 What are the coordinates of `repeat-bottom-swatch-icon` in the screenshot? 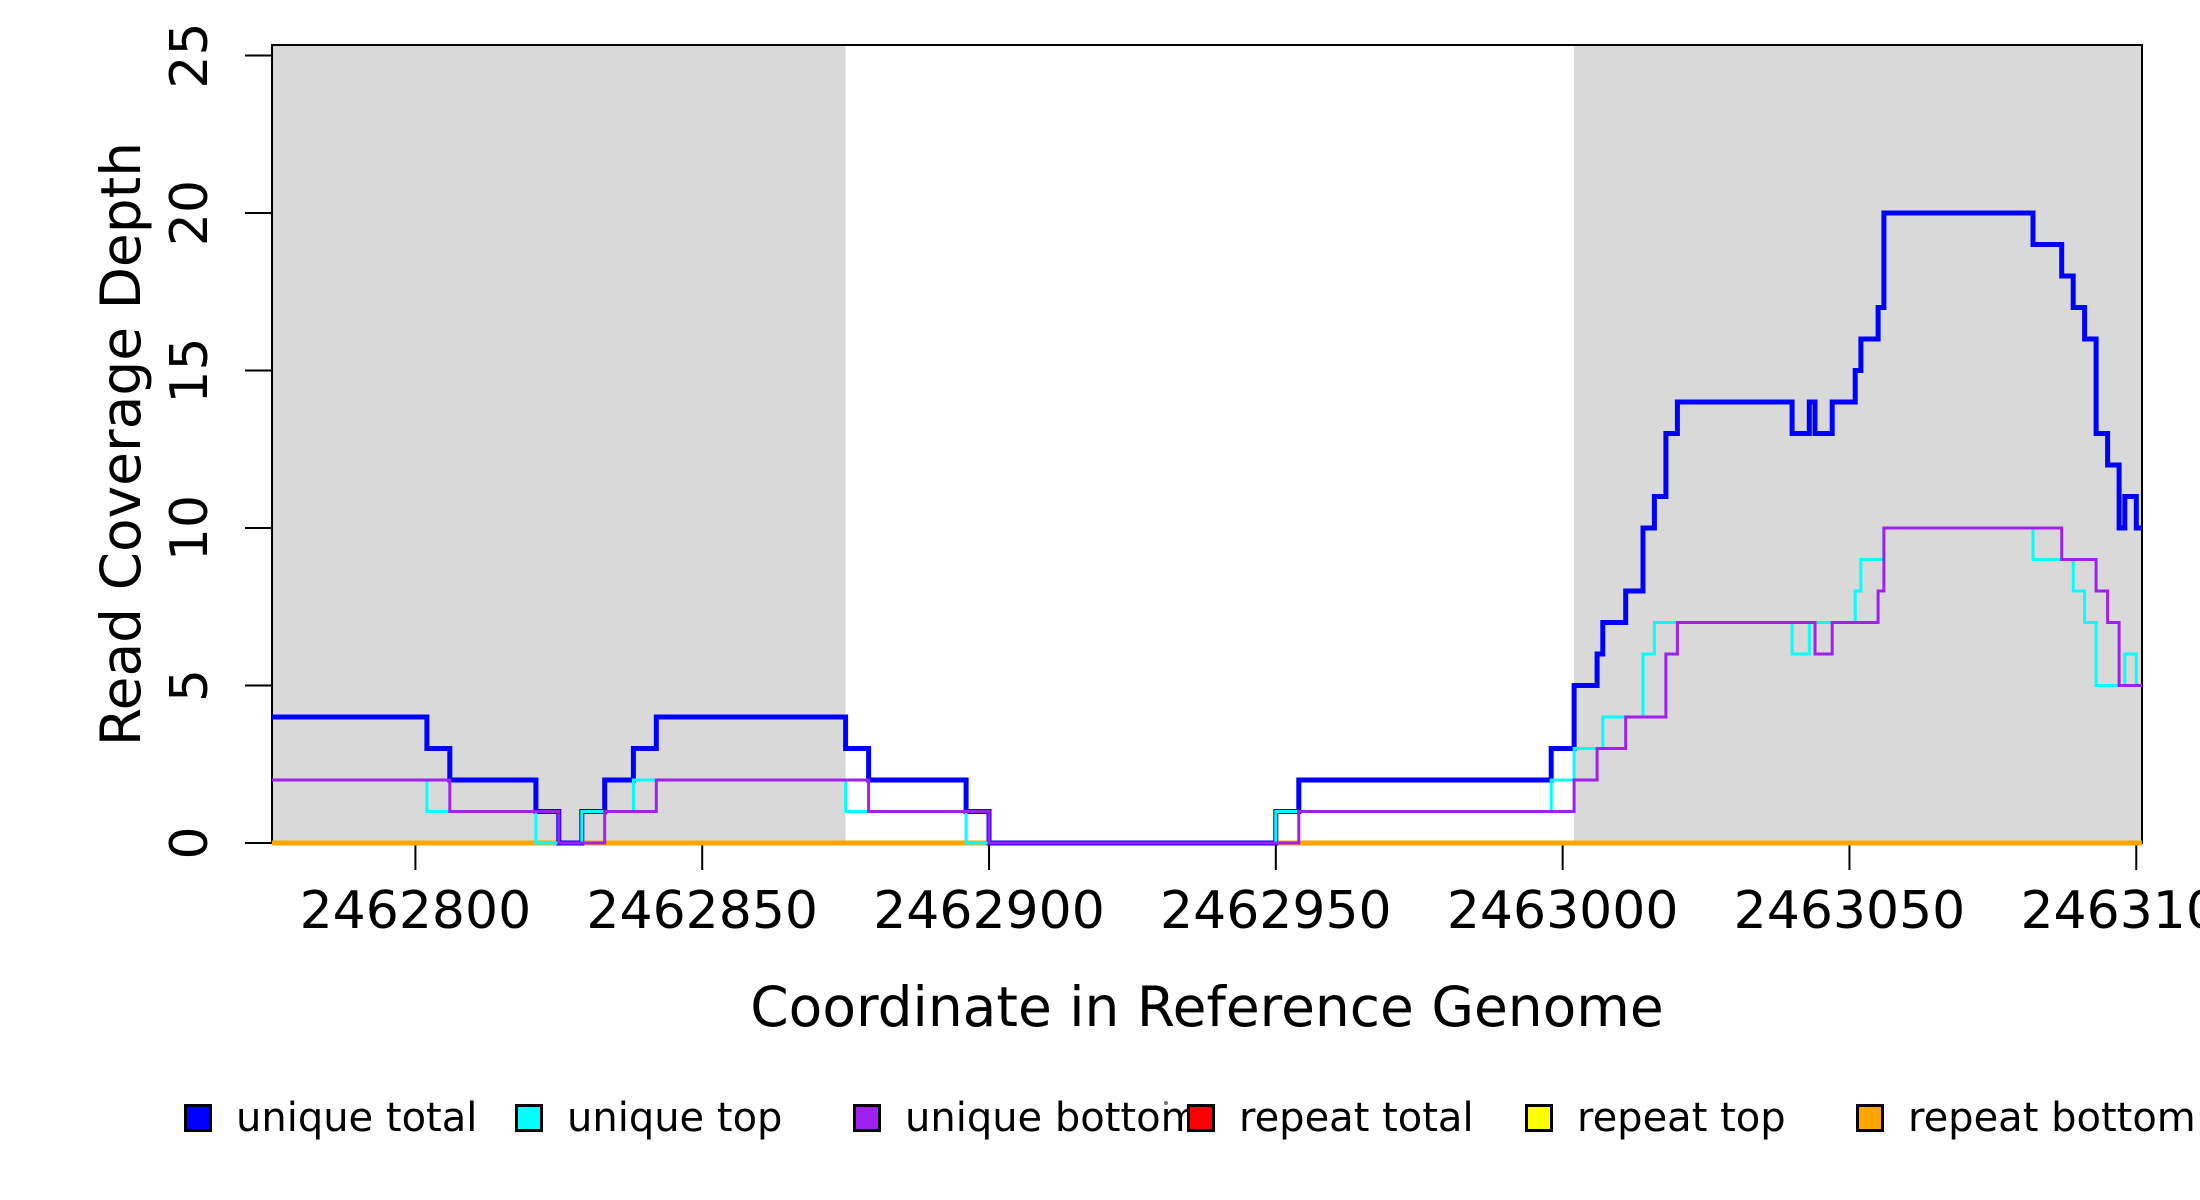 It's located at (1870, 1118).